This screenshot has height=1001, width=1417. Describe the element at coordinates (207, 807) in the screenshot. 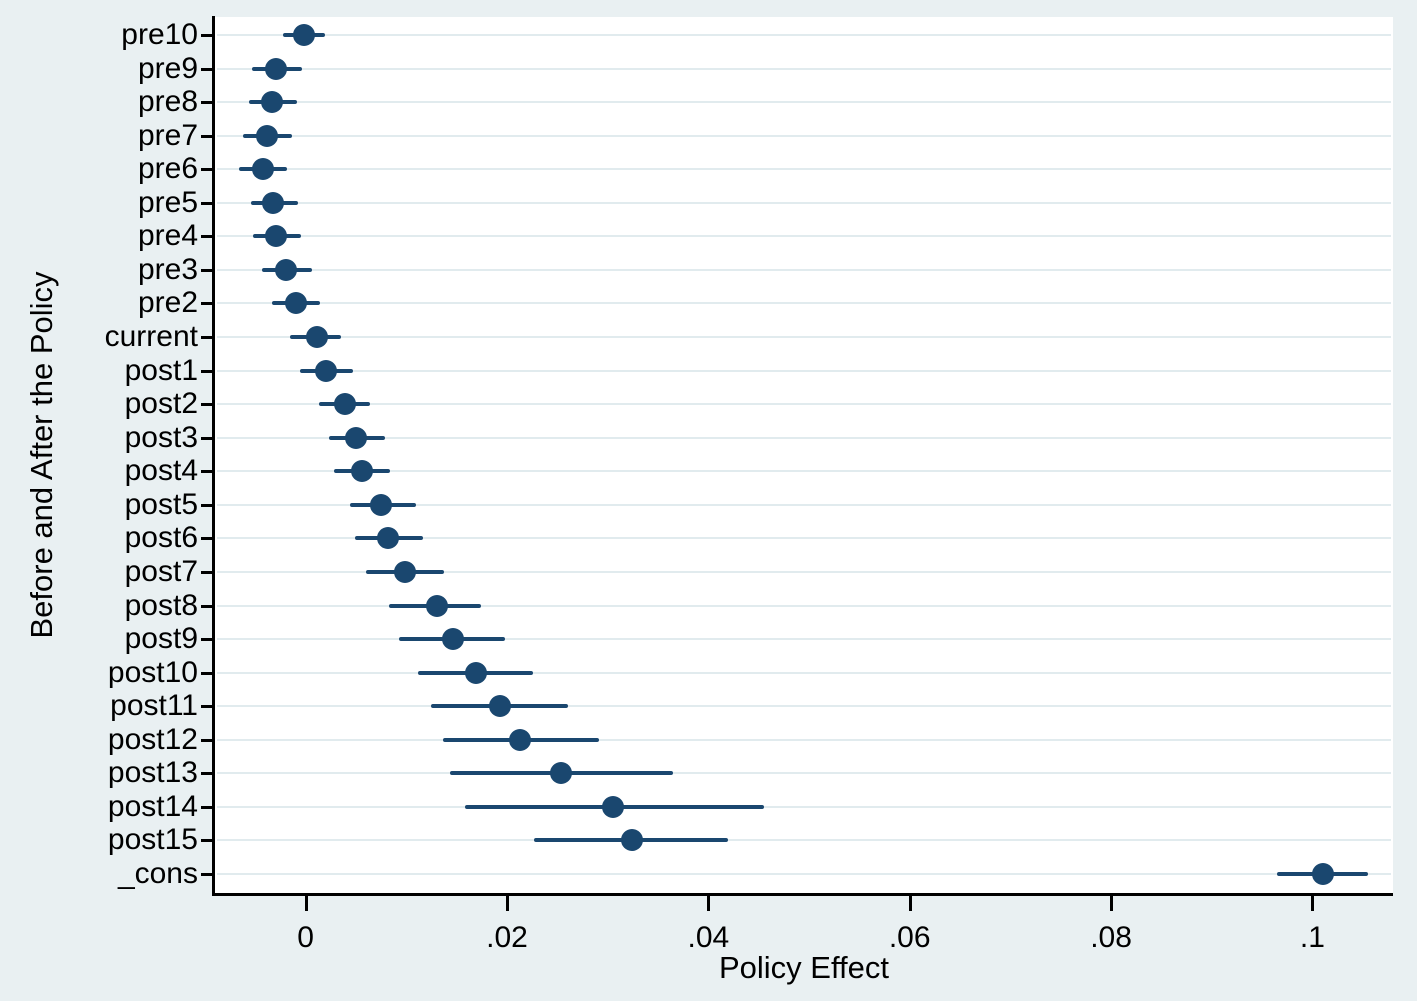

I see `y-tick-post14` at that location.